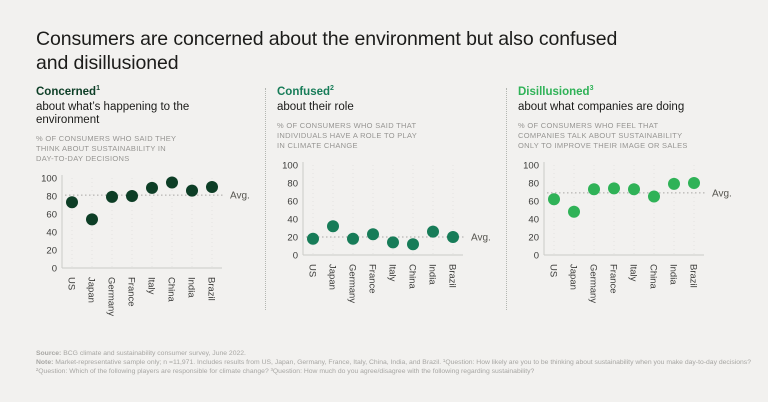  Describe the element at coordinates (315, 107) in the screenshot. I see `panel-subheading: about their role` at that location.